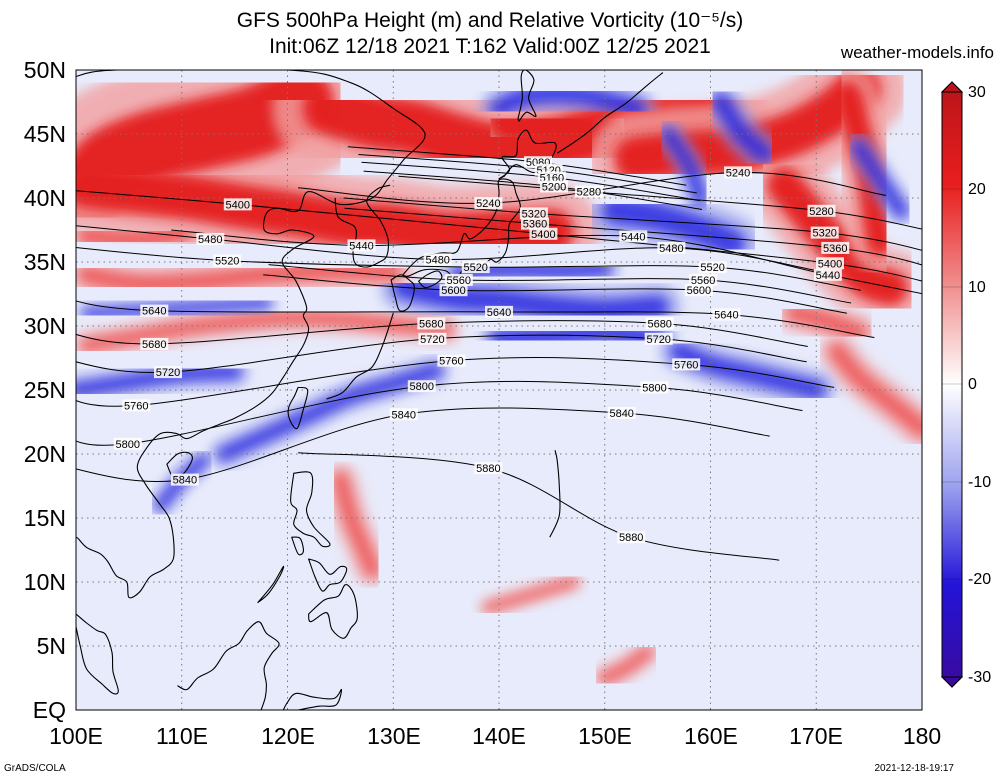 The width and height of the screenshot is (1000, 779). I want to click on grads-credit: GrADS/COLA, so click(35, 768).